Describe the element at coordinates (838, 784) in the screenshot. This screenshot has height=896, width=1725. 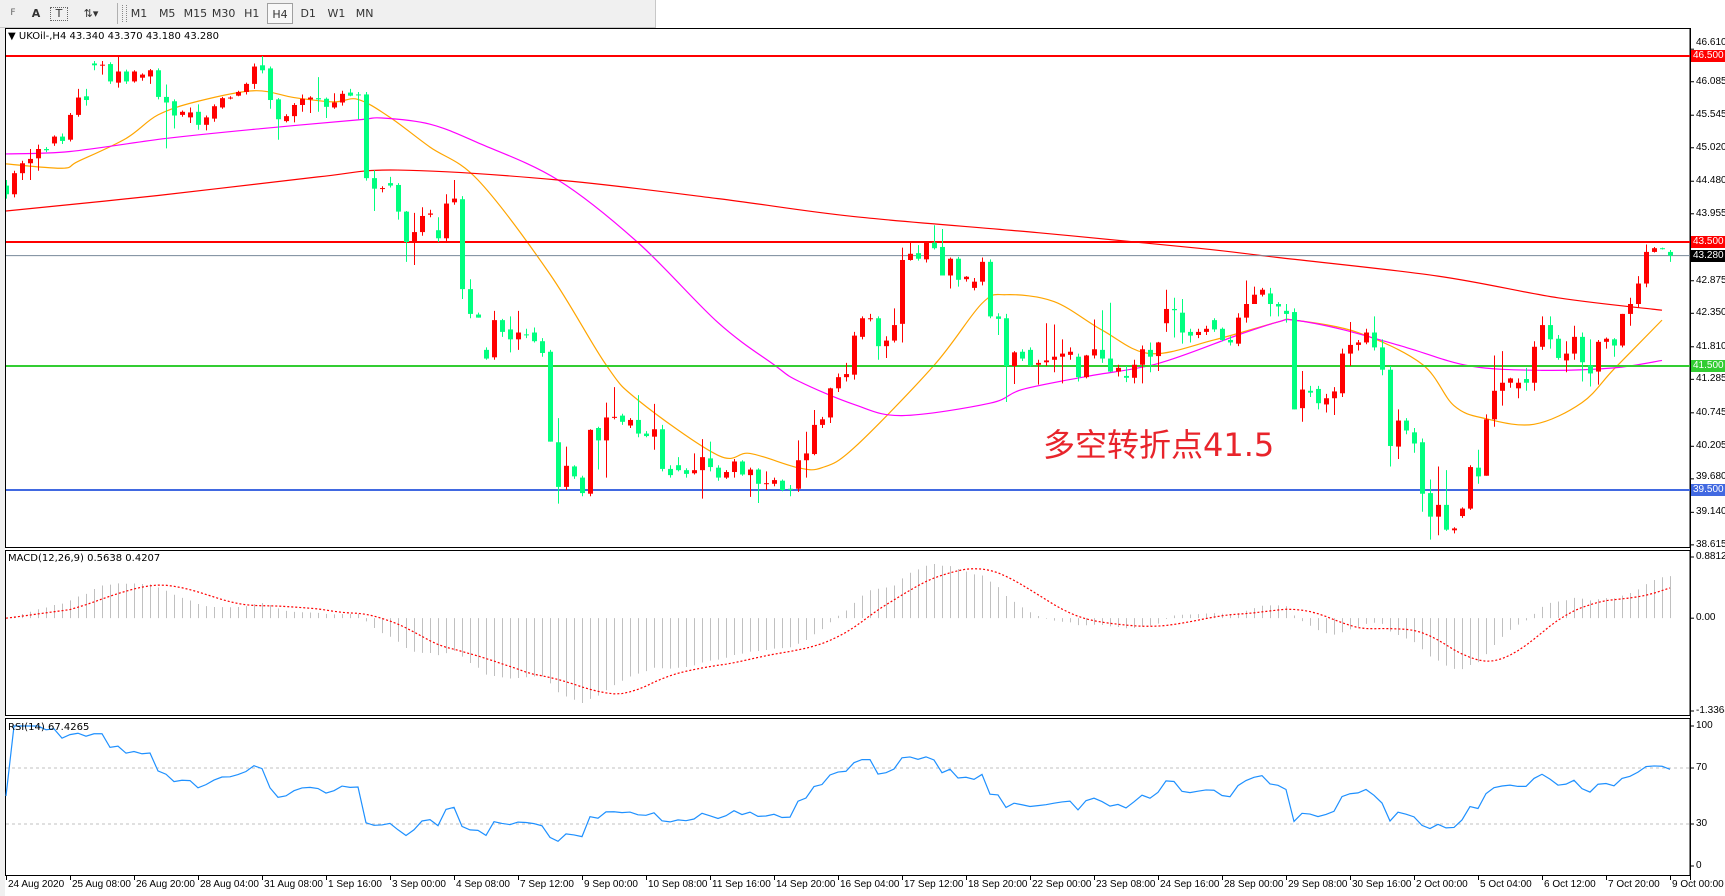
I see `rsi-line` at that location.